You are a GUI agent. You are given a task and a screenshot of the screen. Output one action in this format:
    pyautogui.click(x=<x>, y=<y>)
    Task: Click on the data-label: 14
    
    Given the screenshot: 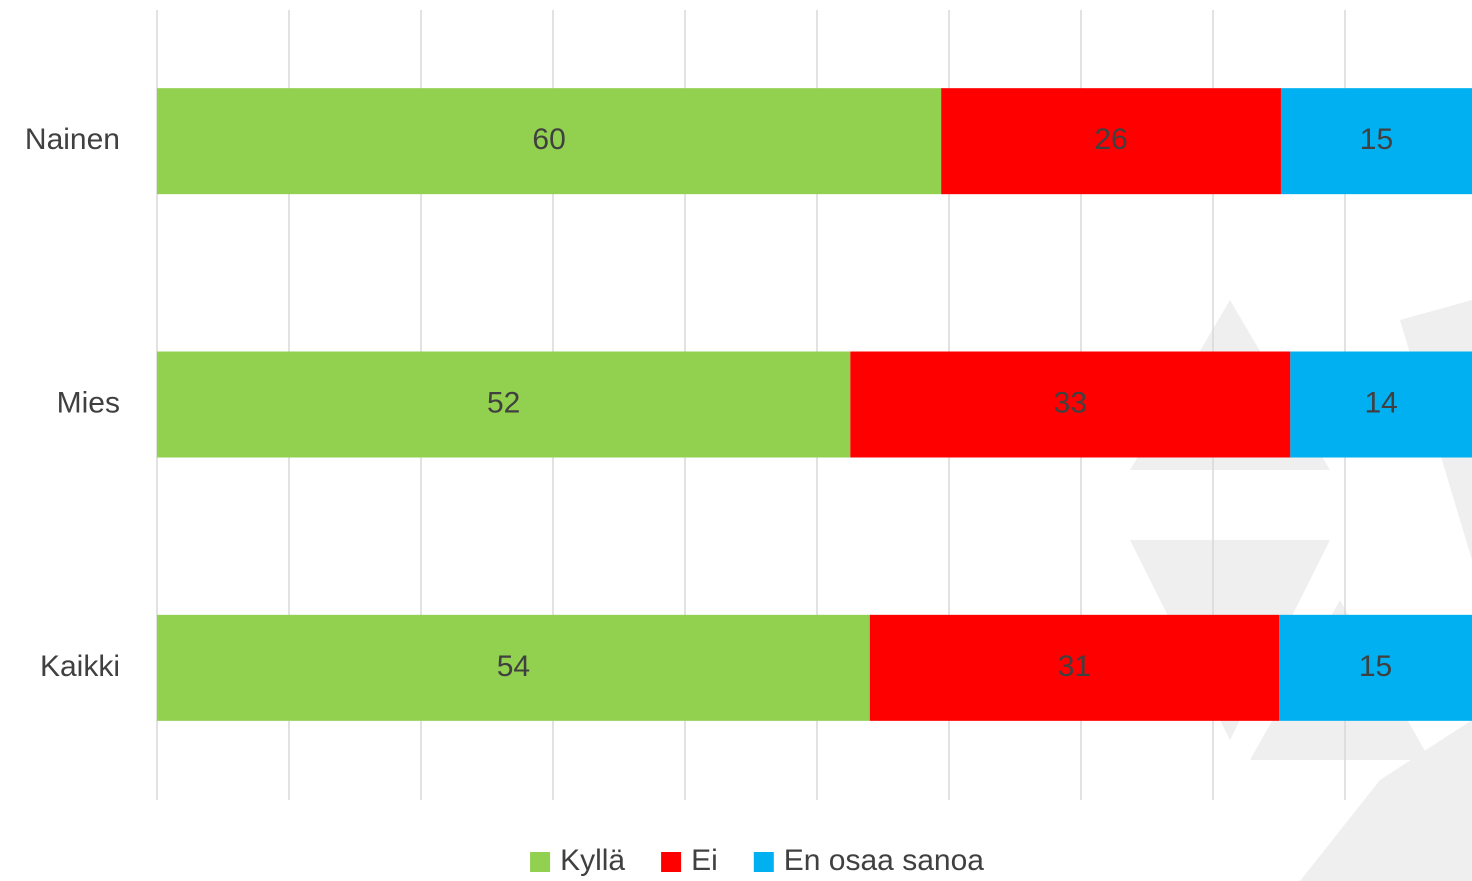 What is the action you would take?
    pyautogui.click(x=1380, y=402)
    